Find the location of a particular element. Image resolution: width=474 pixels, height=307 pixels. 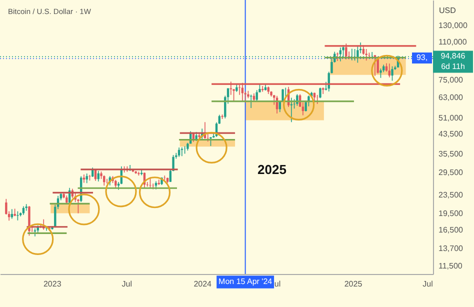

y-tick-label: 29,500 is located at coordinates (451, 172).